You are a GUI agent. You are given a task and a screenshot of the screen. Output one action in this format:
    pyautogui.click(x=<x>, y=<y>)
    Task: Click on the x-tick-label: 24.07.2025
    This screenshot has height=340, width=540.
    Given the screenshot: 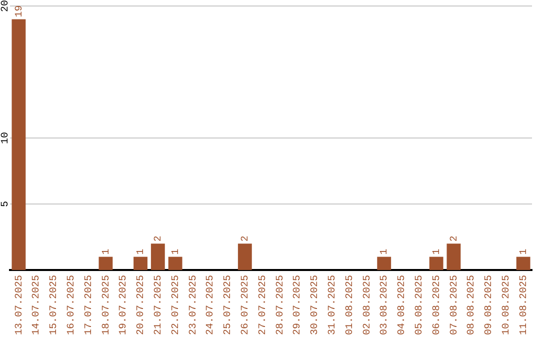 What is the action you would take?
    pyautogui.click(x=211, y=305)
    